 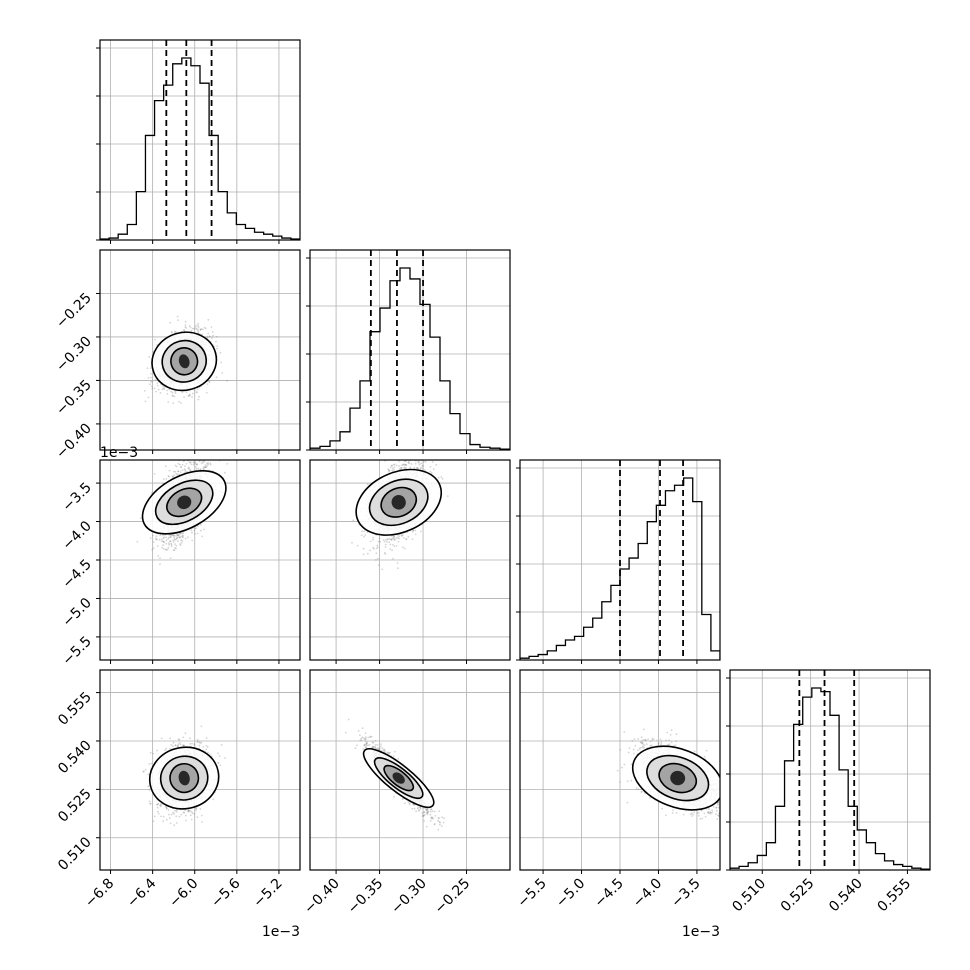 I want to click on y-tick-label: −0.30, so click(x=74, y=354).